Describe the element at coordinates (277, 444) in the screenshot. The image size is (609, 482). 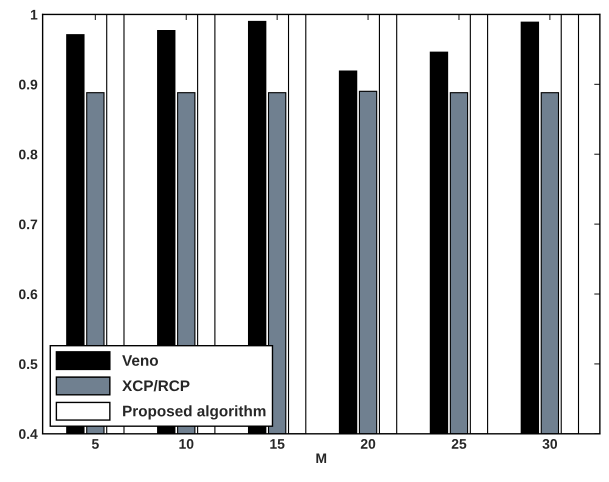
I see `x-tick-label: 15` at that location.